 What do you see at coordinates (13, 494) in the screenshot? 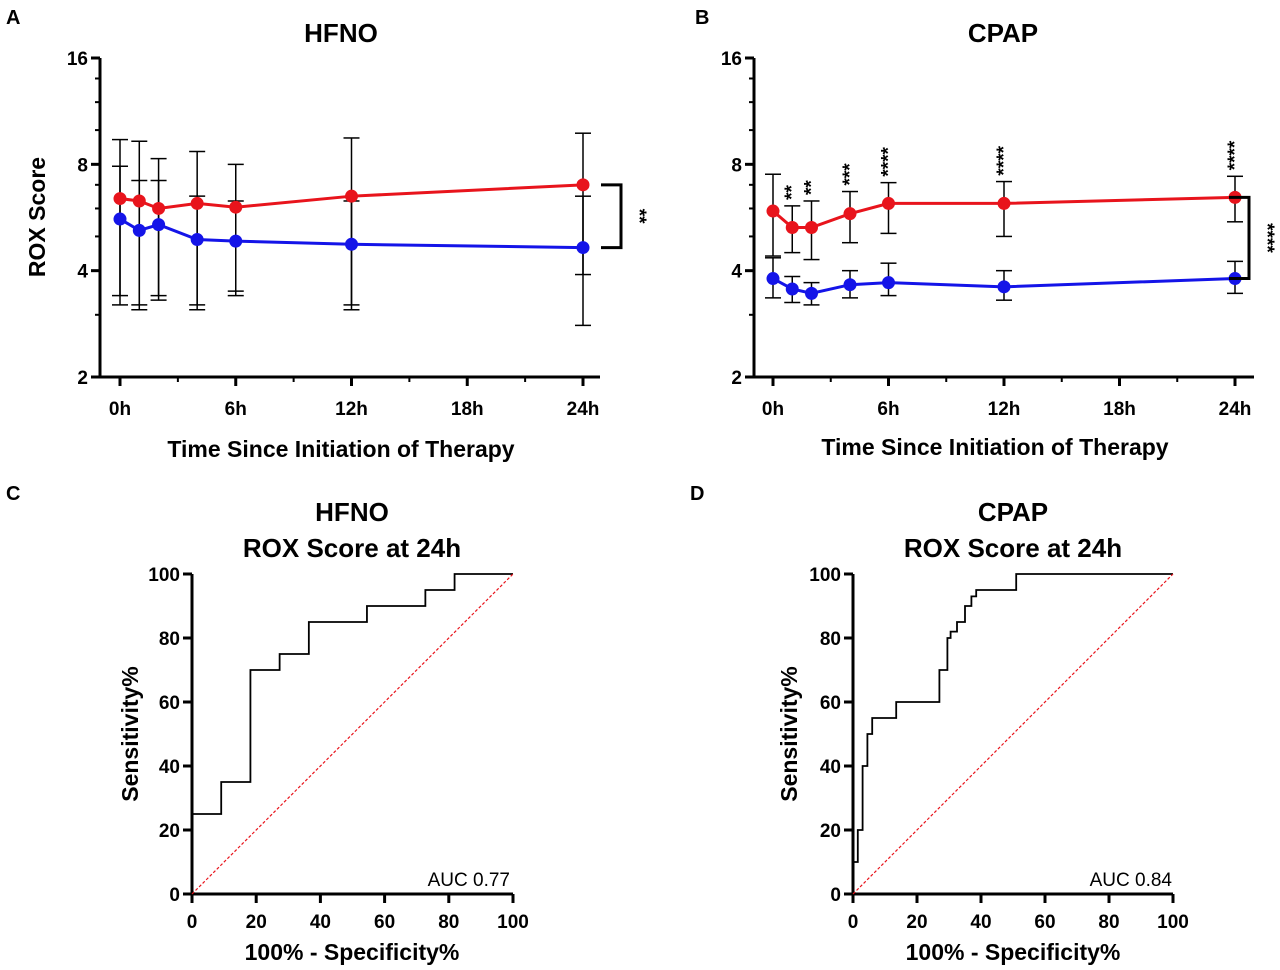
I see `panel-letter-c: C` at bounding box center [13, 494].